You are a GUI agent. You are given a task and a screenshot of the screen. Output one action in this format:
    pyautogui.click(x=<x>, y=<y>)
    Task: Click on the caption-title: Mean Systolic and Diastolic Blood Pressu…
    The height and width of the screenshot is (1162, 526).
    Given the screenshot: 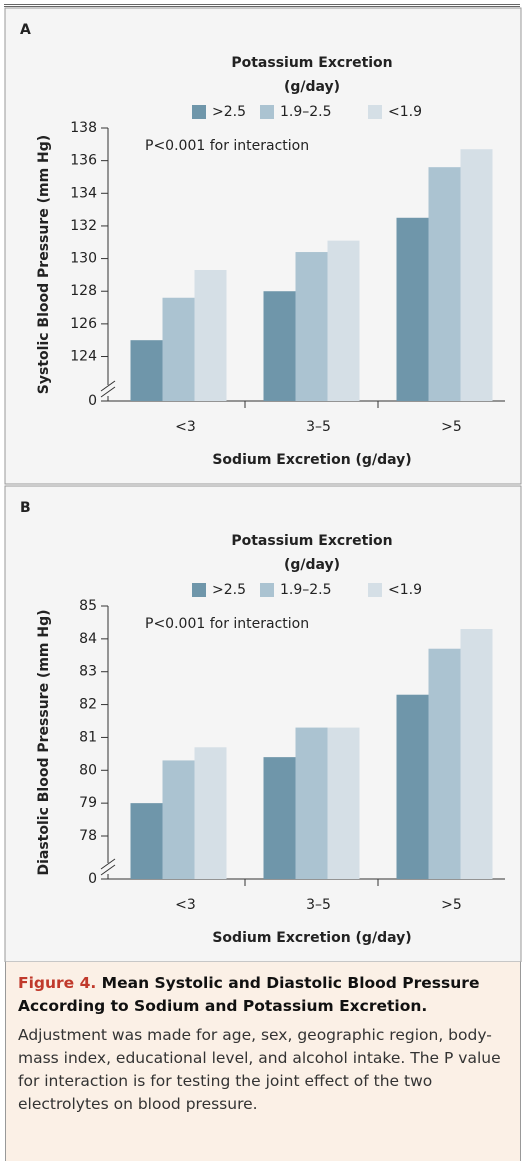 What is the action you would take?
    pyautogui.click(x=249, y=994)
    